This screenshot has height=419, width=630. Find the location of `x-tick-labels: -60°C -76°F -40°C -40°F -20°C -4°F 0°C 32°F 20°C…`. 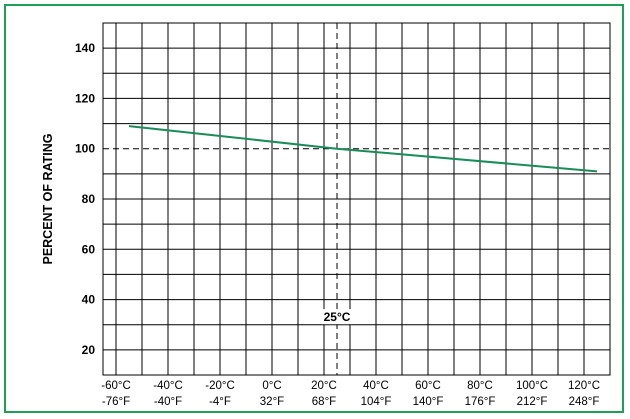

x-tick-labels: -60°C -76°F -40°C -40°F -20°C -4°F 0°C 32°F 20°C… is located at coordinates (350, 394).